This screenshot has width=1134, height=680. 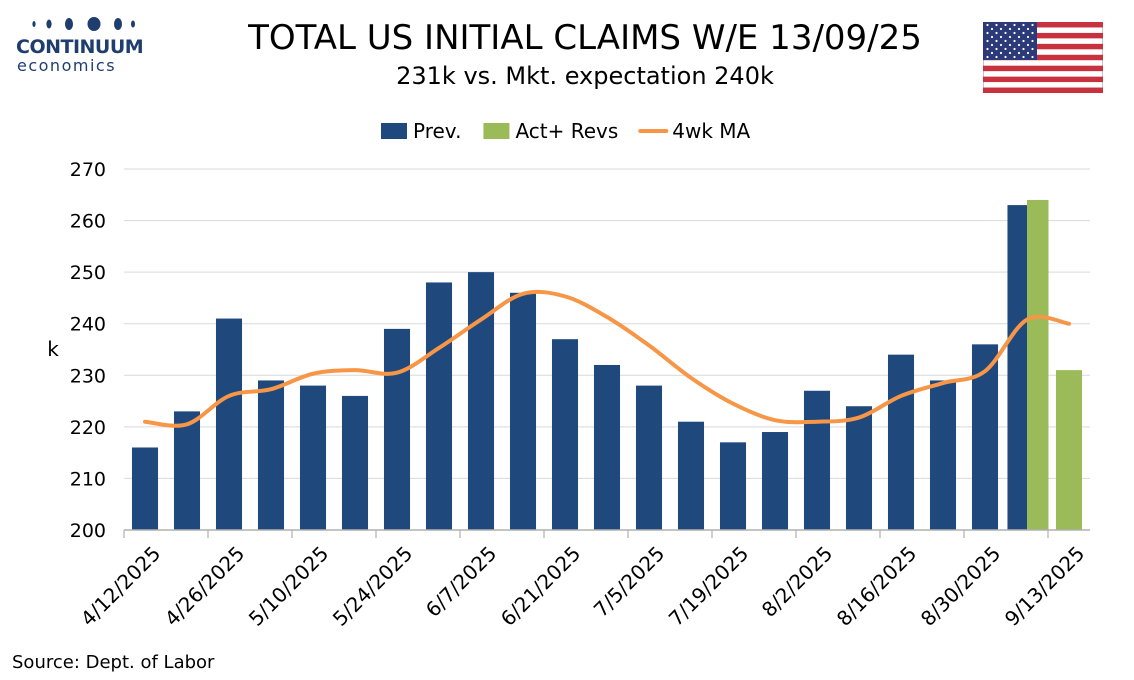 I want to click on logo-name: CONTINUUM, so click(x=80, y=47).